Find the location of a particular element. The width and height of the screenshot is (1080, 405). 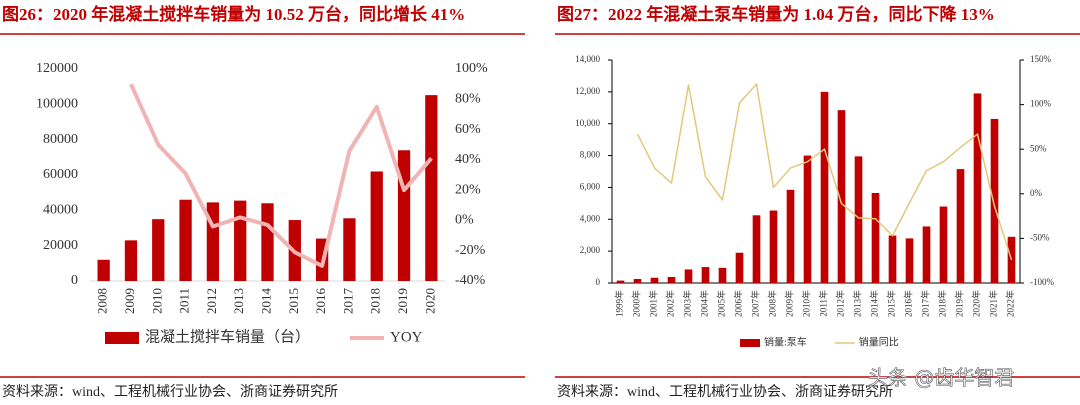

x-tick-label: 2011 is located at coordinates (184, 301).